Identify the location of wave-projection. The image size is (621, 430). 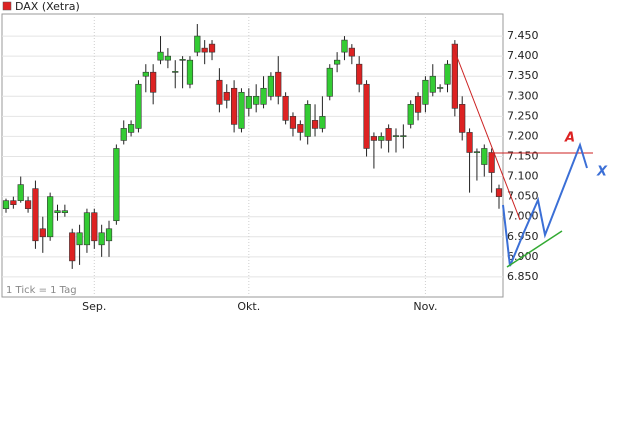
(545, 204).